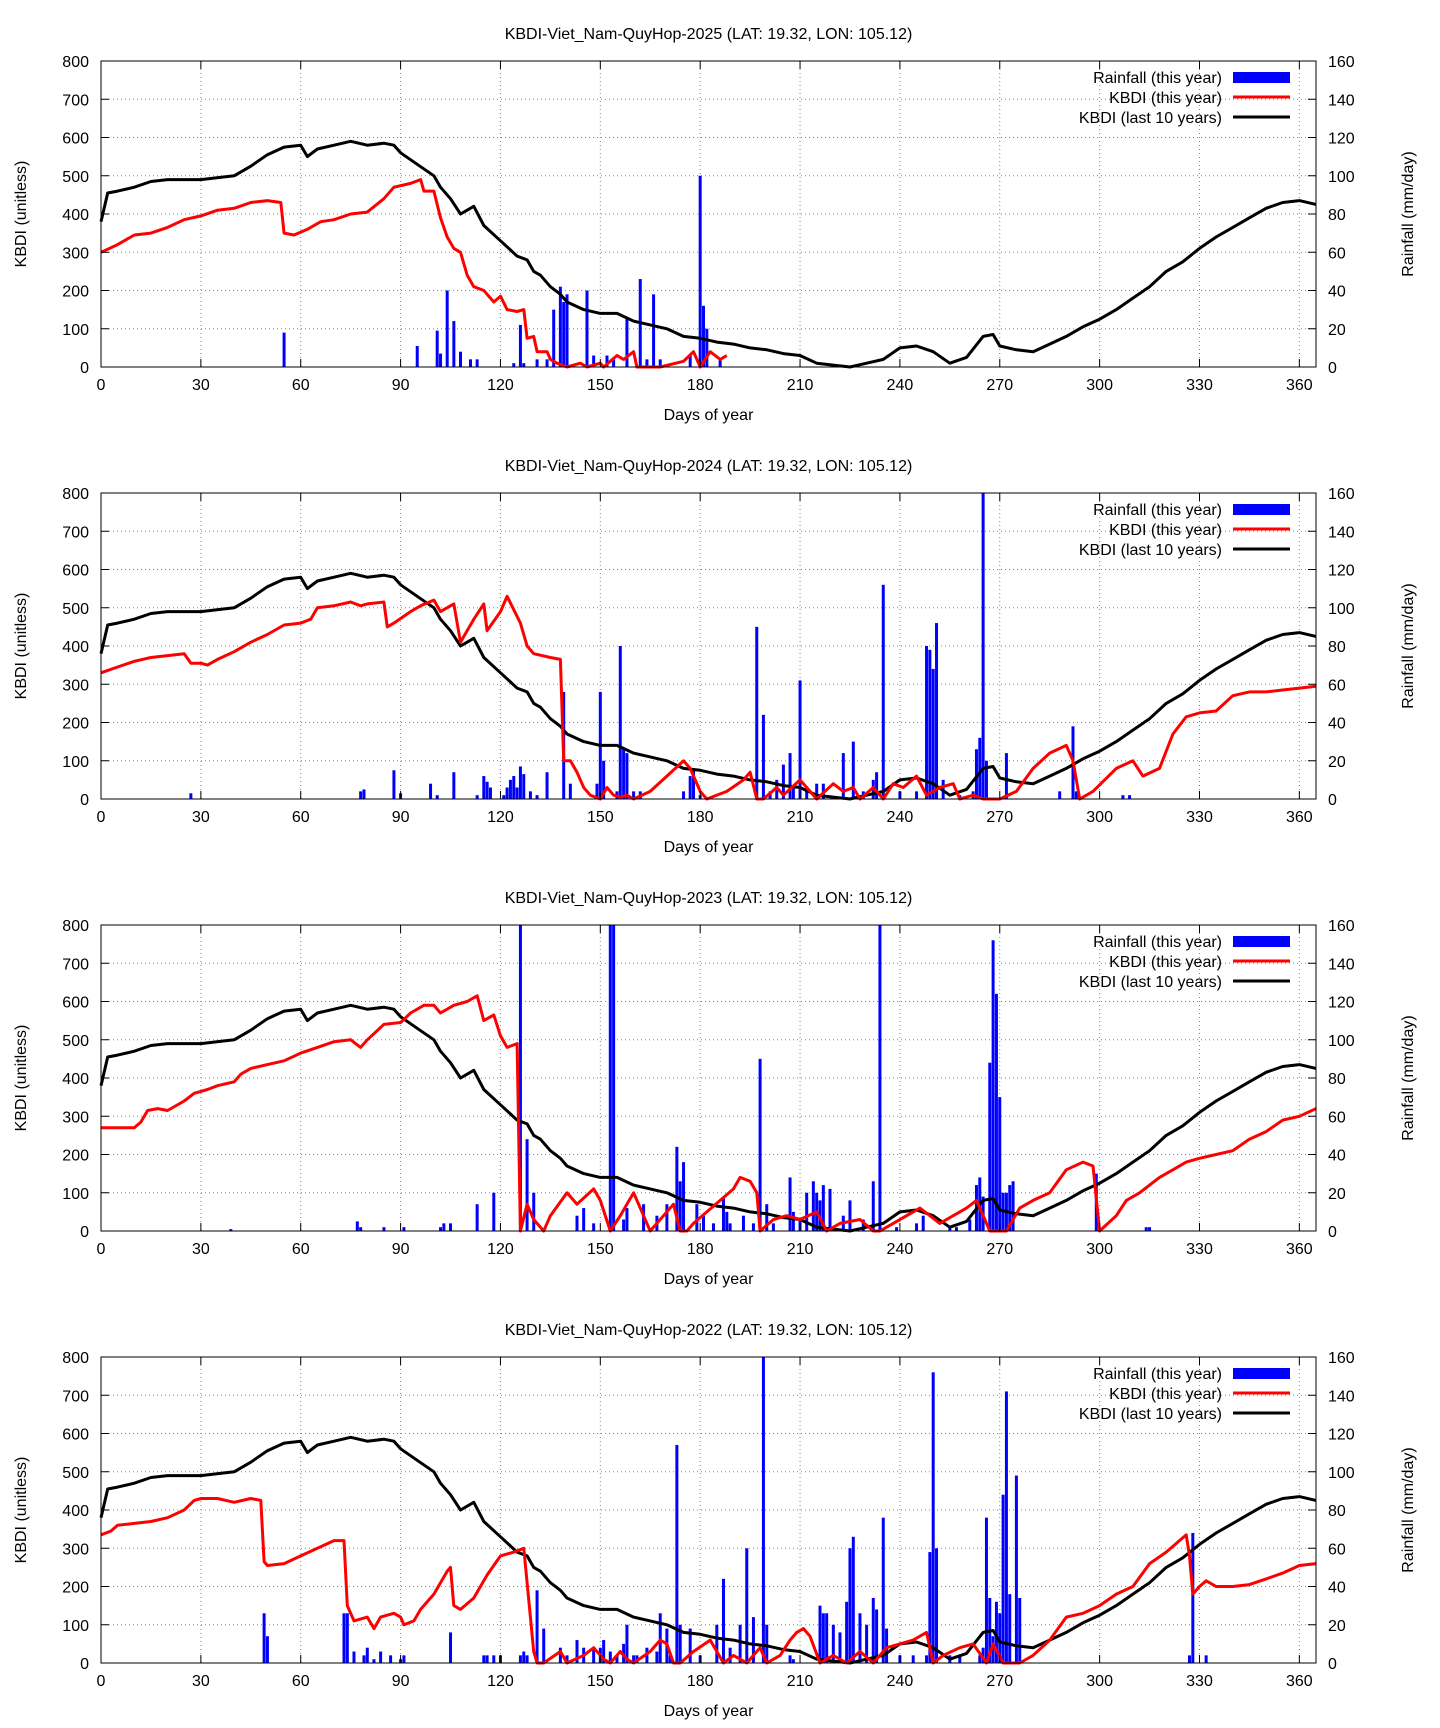  What do you see at coordinates (1341, 1435) in the screenshot?
I see `y2-tick-label: 120` at bounding box center [1341, 1435].